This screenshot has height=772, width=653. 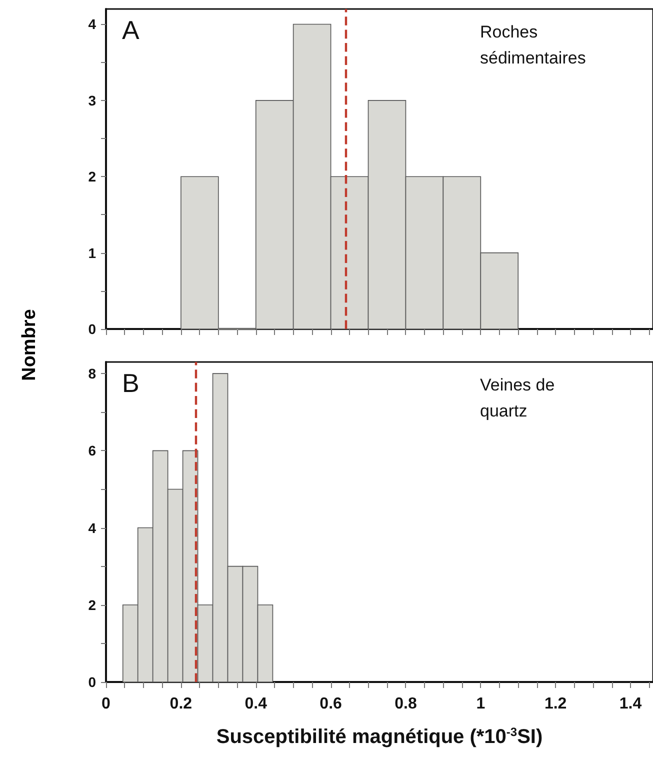 What do you see at coordinates (630, 704) in the screenshot?
I see `x-tick-label: 1.4` at bounding box center [630, 704].